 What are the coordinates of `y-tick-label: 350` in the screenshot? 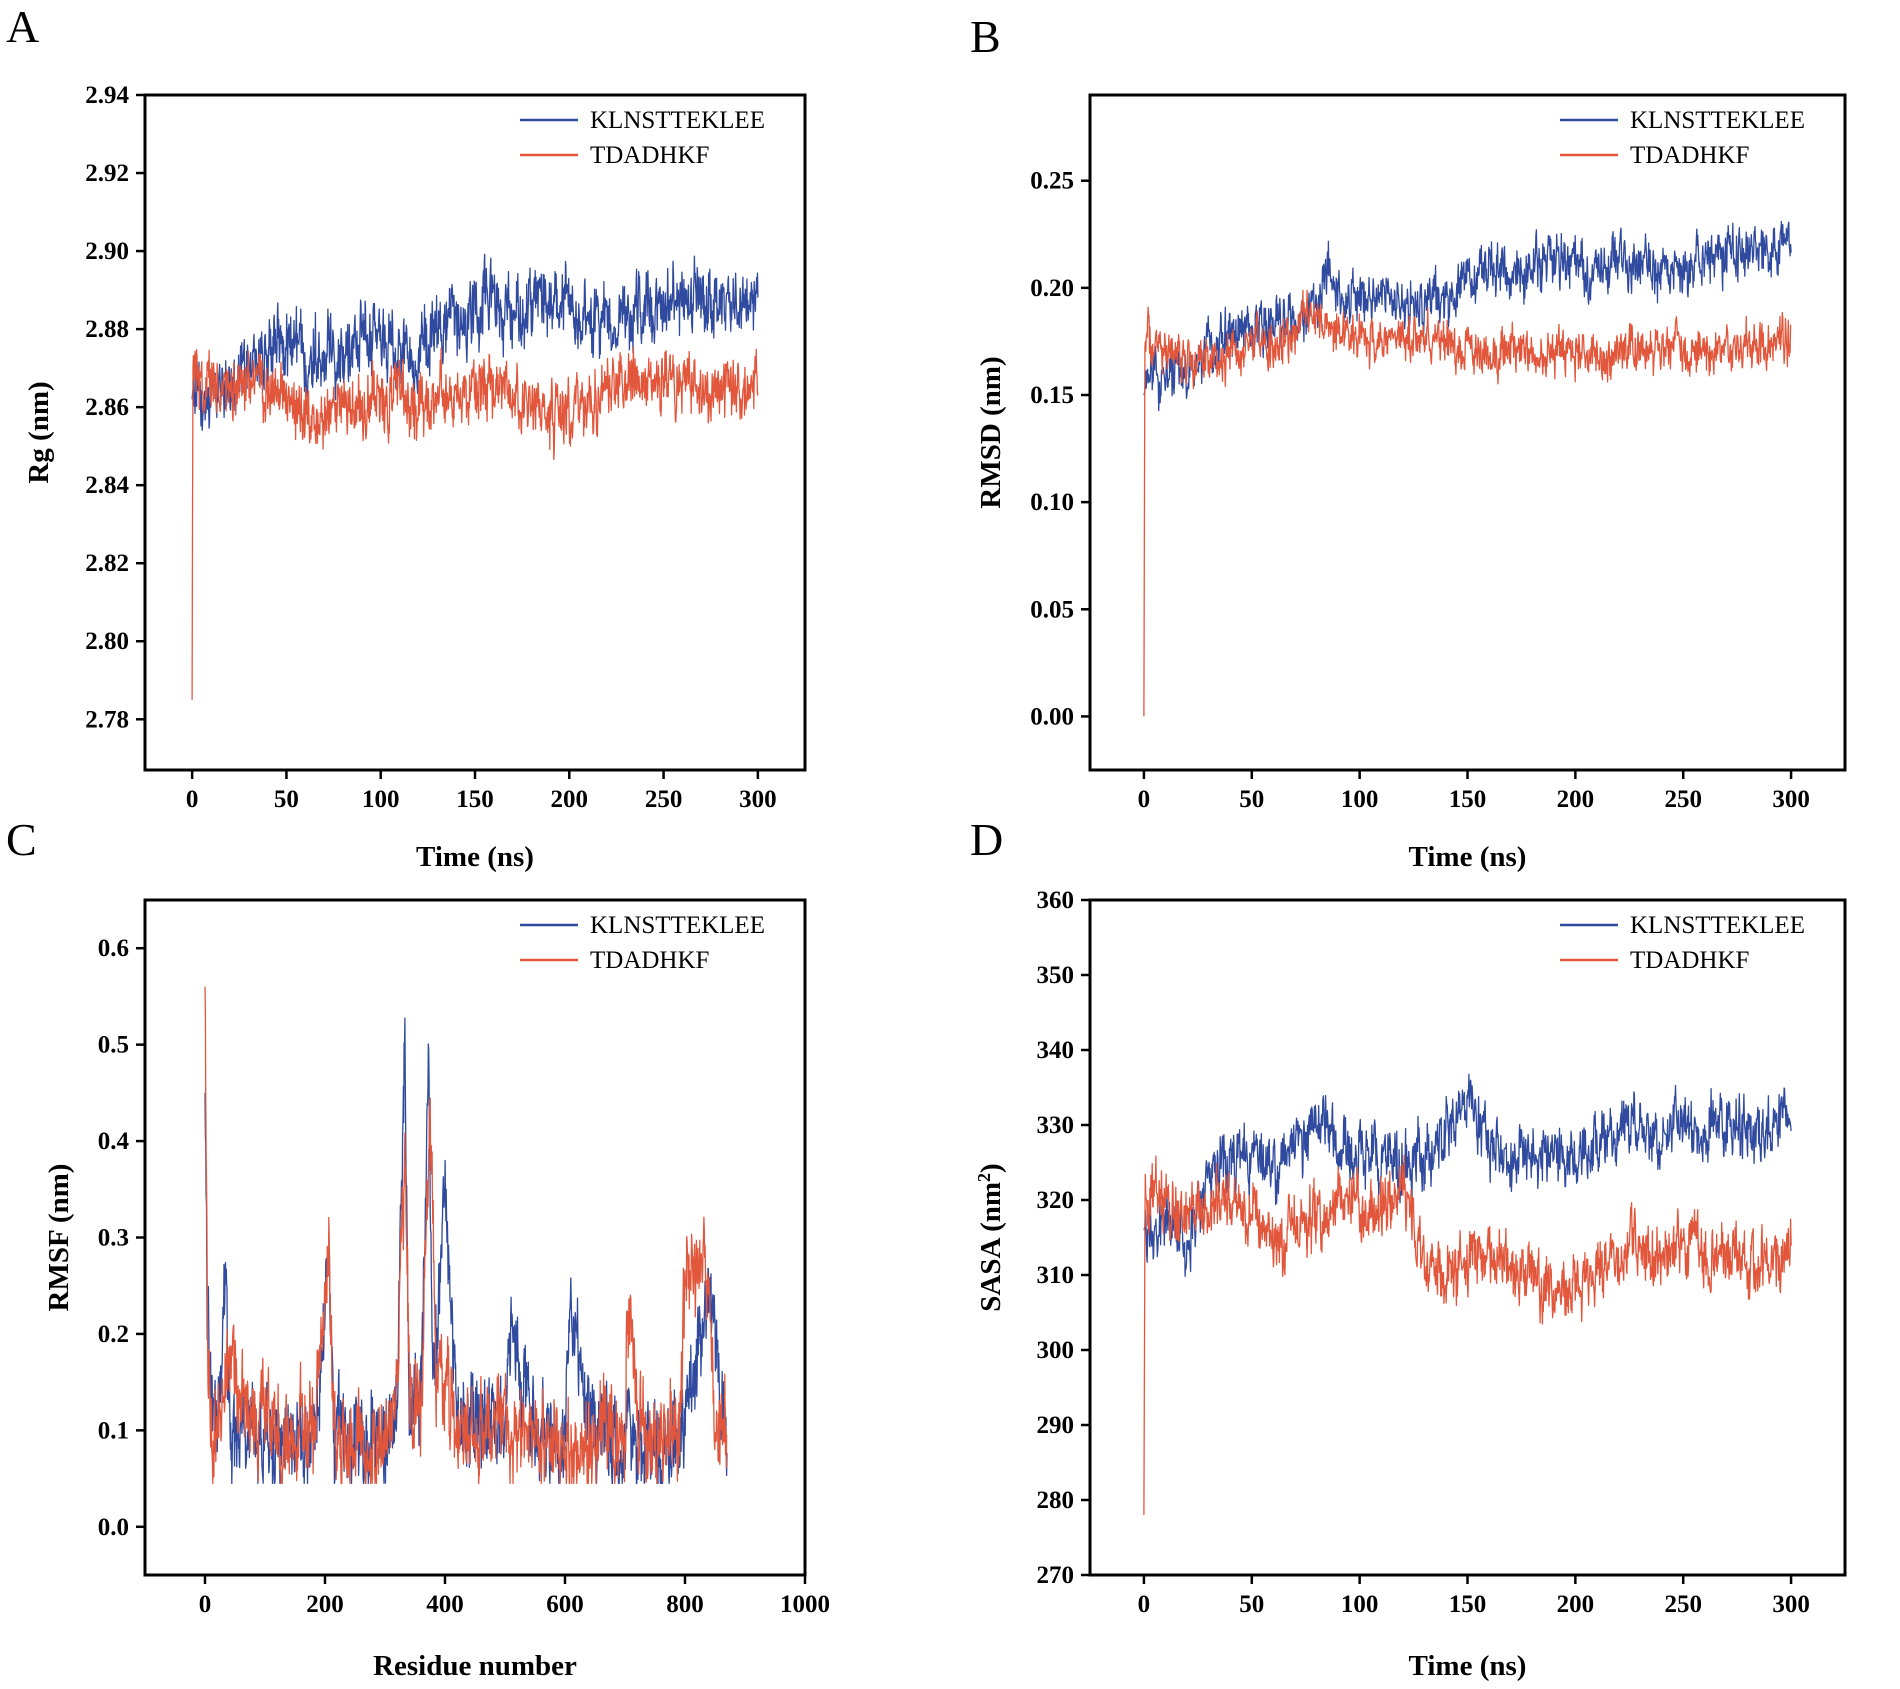 It's located at (1056, 975).